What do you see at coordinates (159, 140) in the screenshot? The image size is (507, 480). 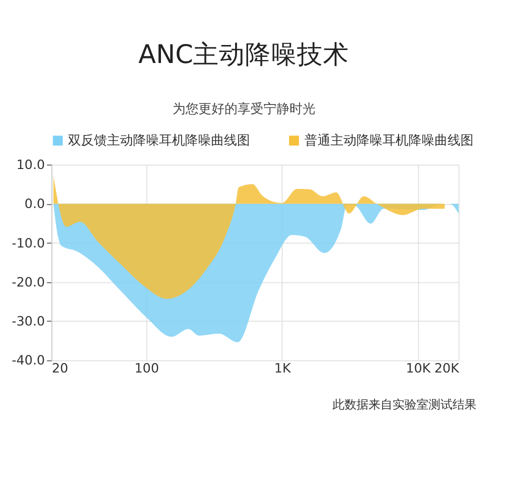 I see `legend-label: 双反馈主动降噪耳机降噪曲线图` at bounding box center [159, 140].